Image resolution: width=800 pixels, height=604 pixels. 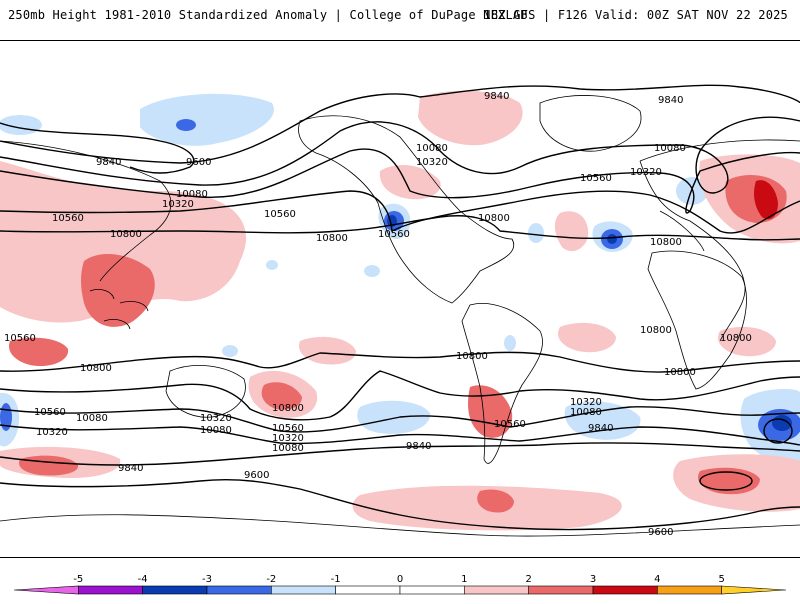 I want to click on north-america-coast, so click(x=406, y=209).